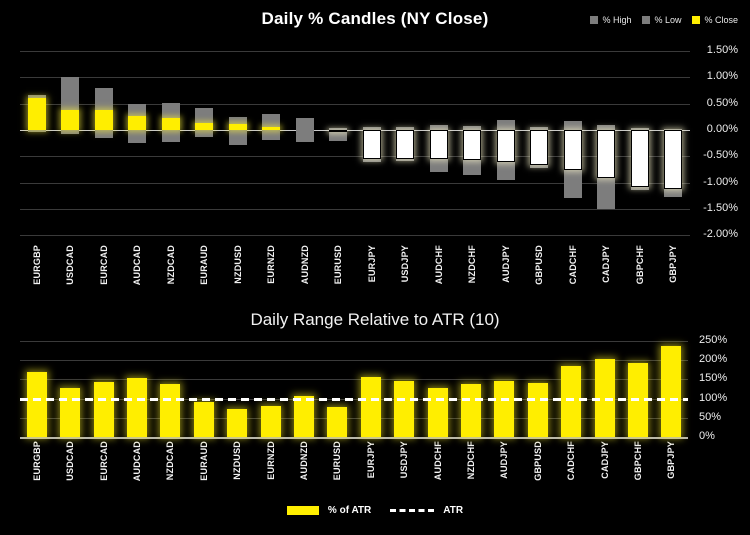  Describe the element at coordinates (713, 397) in the screenshot. I see `y-tick-label: 100%` at that location.